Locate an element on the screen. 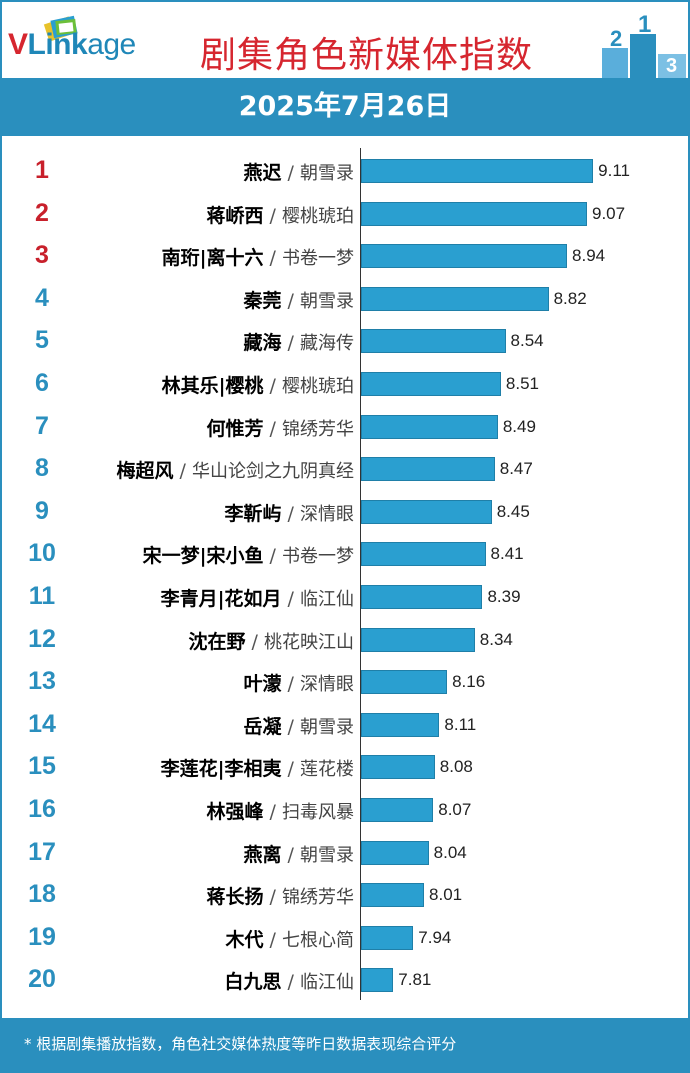 This screenshot has height=1073, width=690. bar-value-label: 8.49 is located at coordinates (519, 426).